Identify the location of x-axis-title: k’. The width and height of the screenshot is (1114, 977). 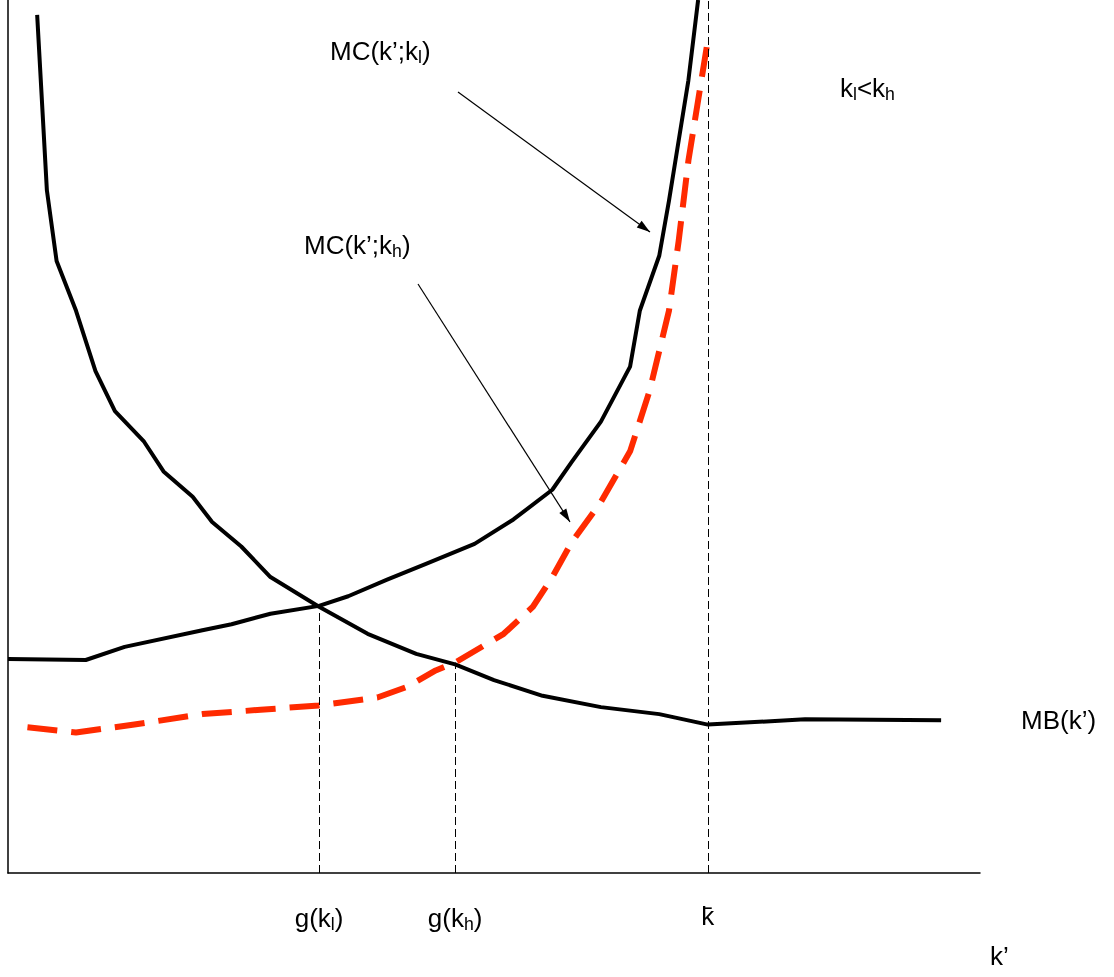
(999, 956).